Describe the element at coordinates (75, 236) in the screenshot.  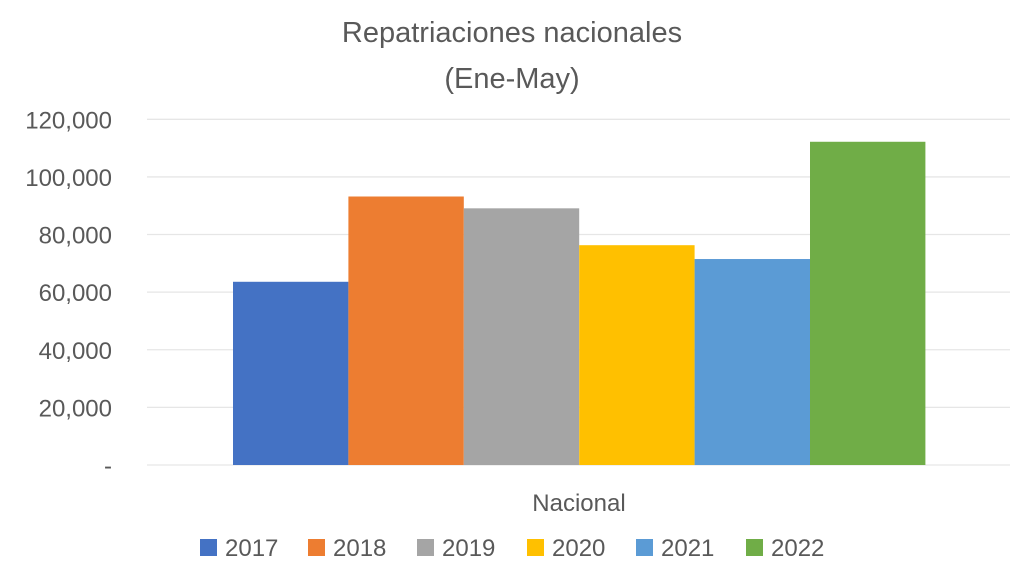
I see `y-tick-label: 80,000` at that location.